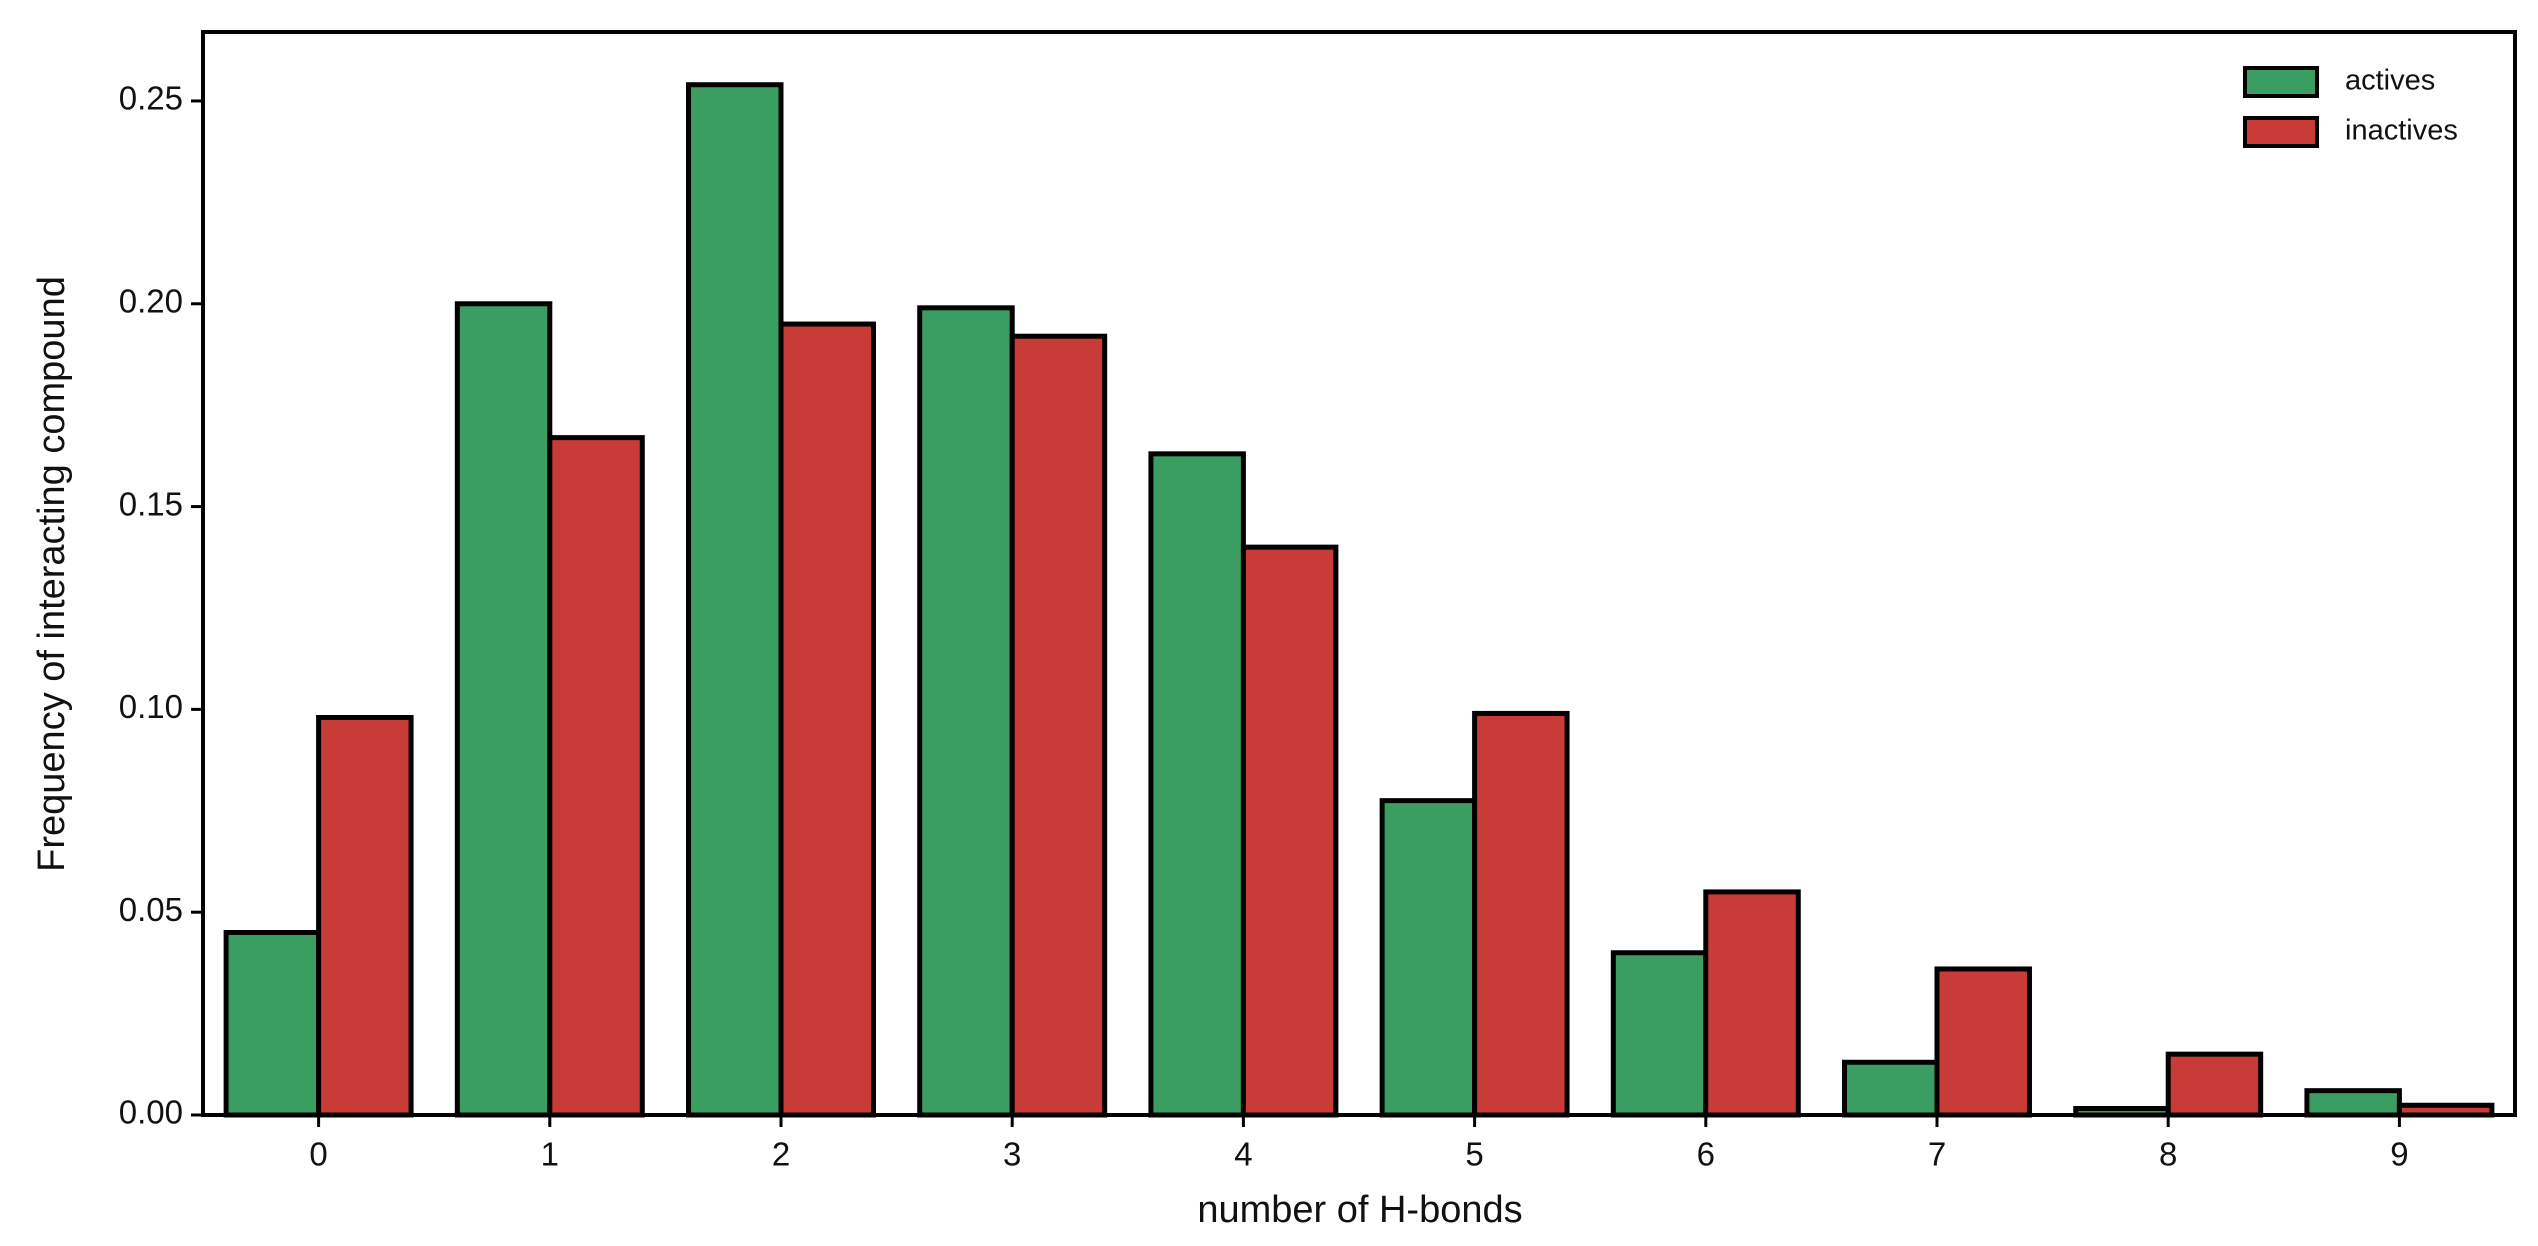 The image size is (2538, 1246). What do you see at coordinates (151, 503) in the screenshot?
I see `y-tick-label: 0.15` at bounding box center [151, 503].